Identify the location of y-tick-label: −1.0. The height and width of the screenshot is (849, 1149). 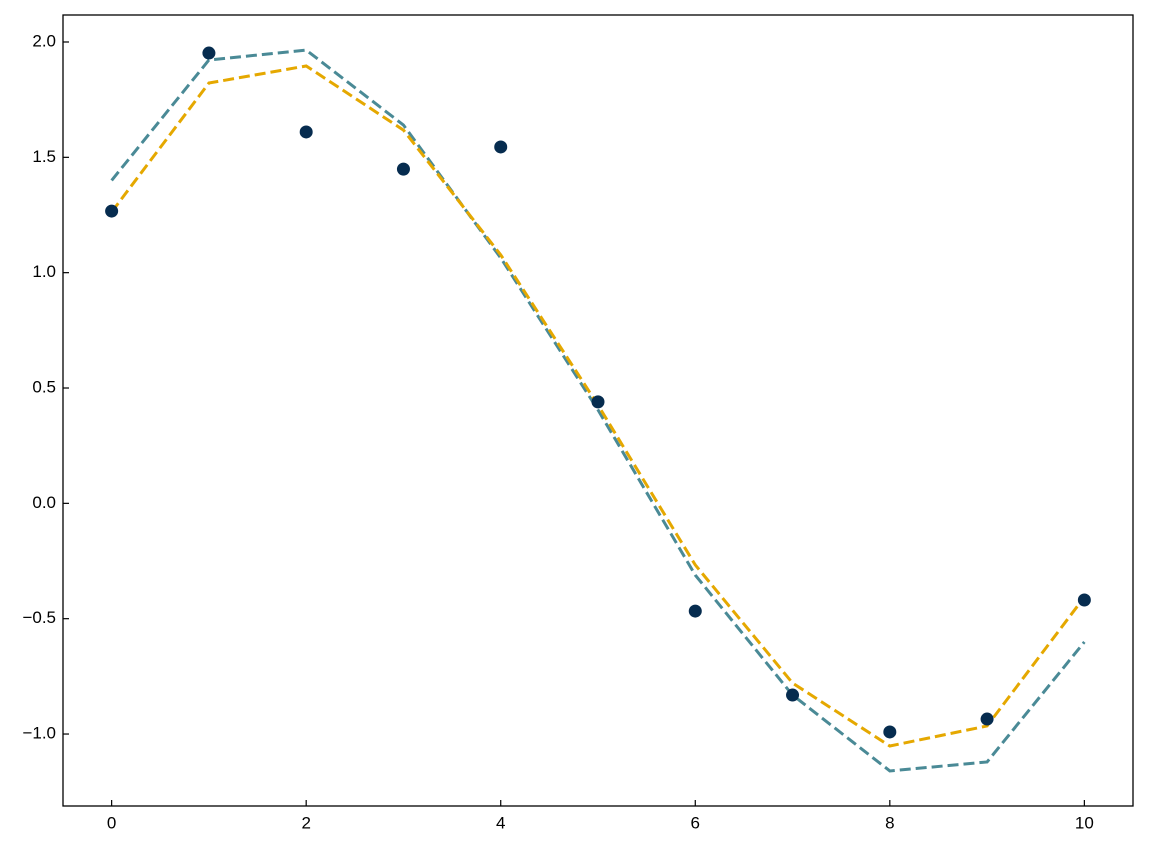
(39, 733).